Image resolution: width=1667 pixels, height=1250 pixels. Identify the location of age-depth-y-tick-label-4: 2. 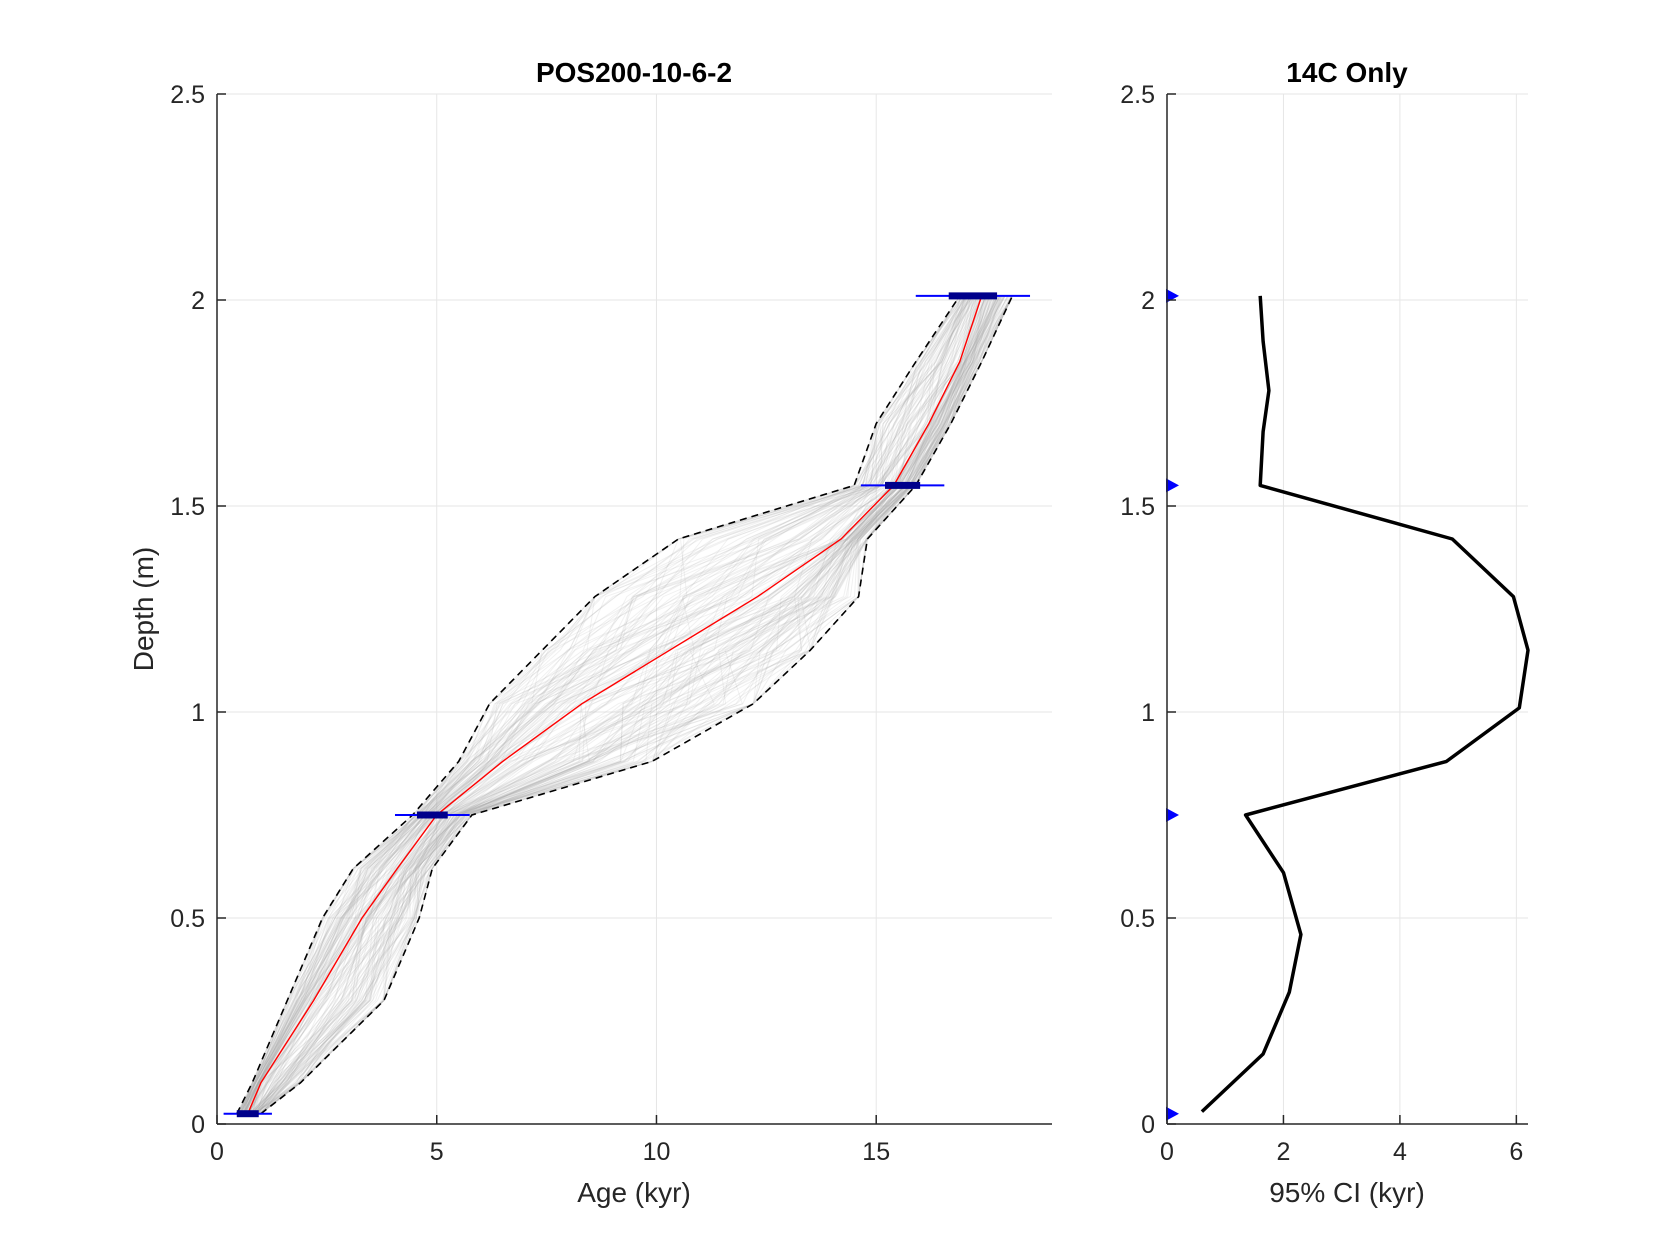
(198, 301).